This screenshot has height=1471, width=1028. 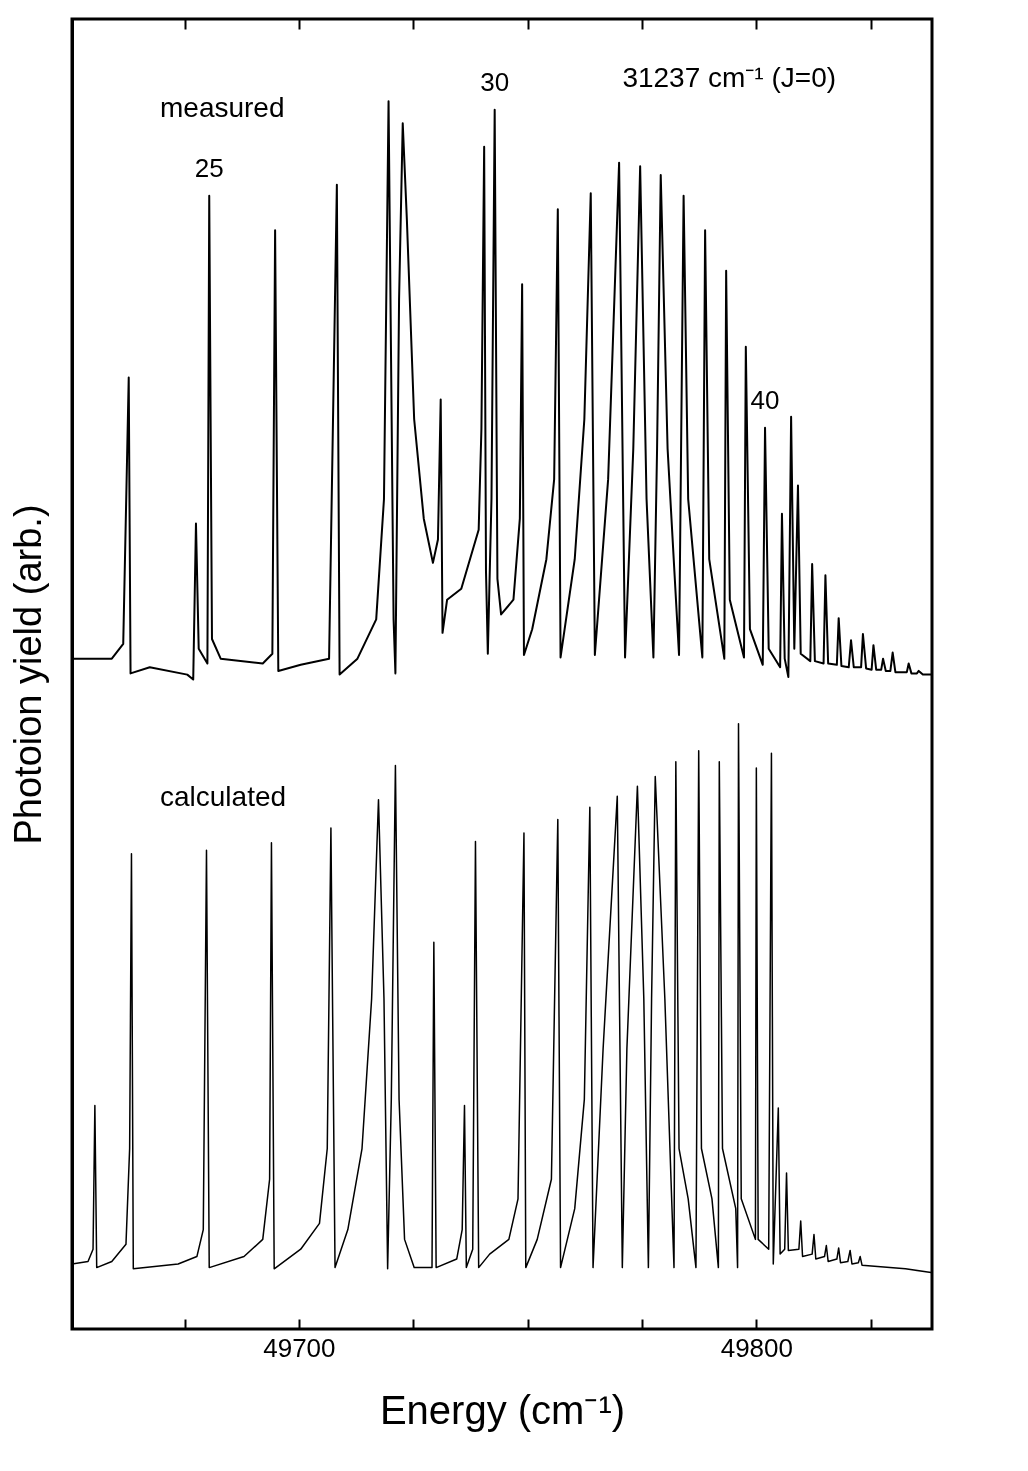 I want to click on annotation: 40, so click(x=765, y=399).